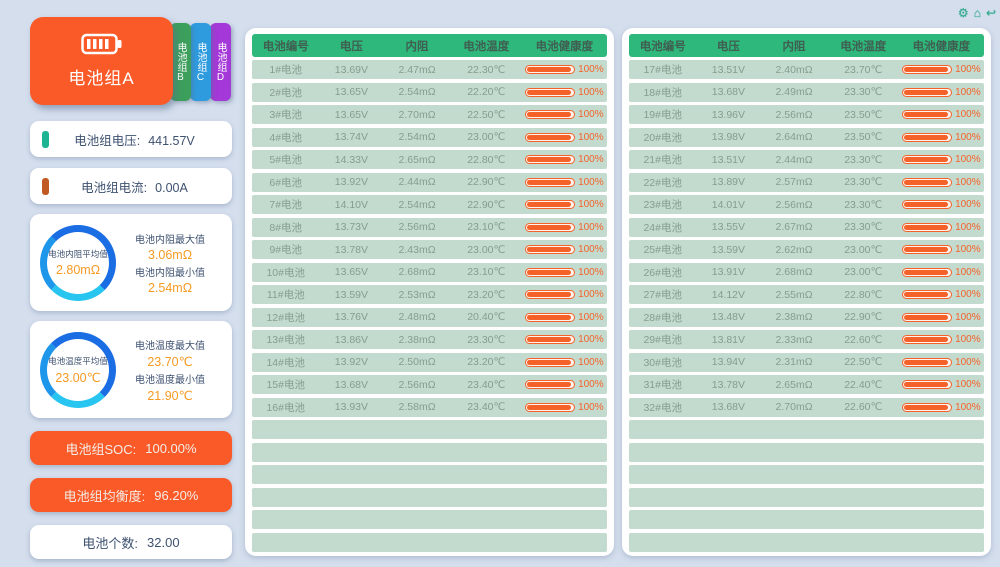 The image size is (1000, 567). Describe the element at coordinates (286, 92) in the screenshot. I see `table-cell: 2#电池` at that location.